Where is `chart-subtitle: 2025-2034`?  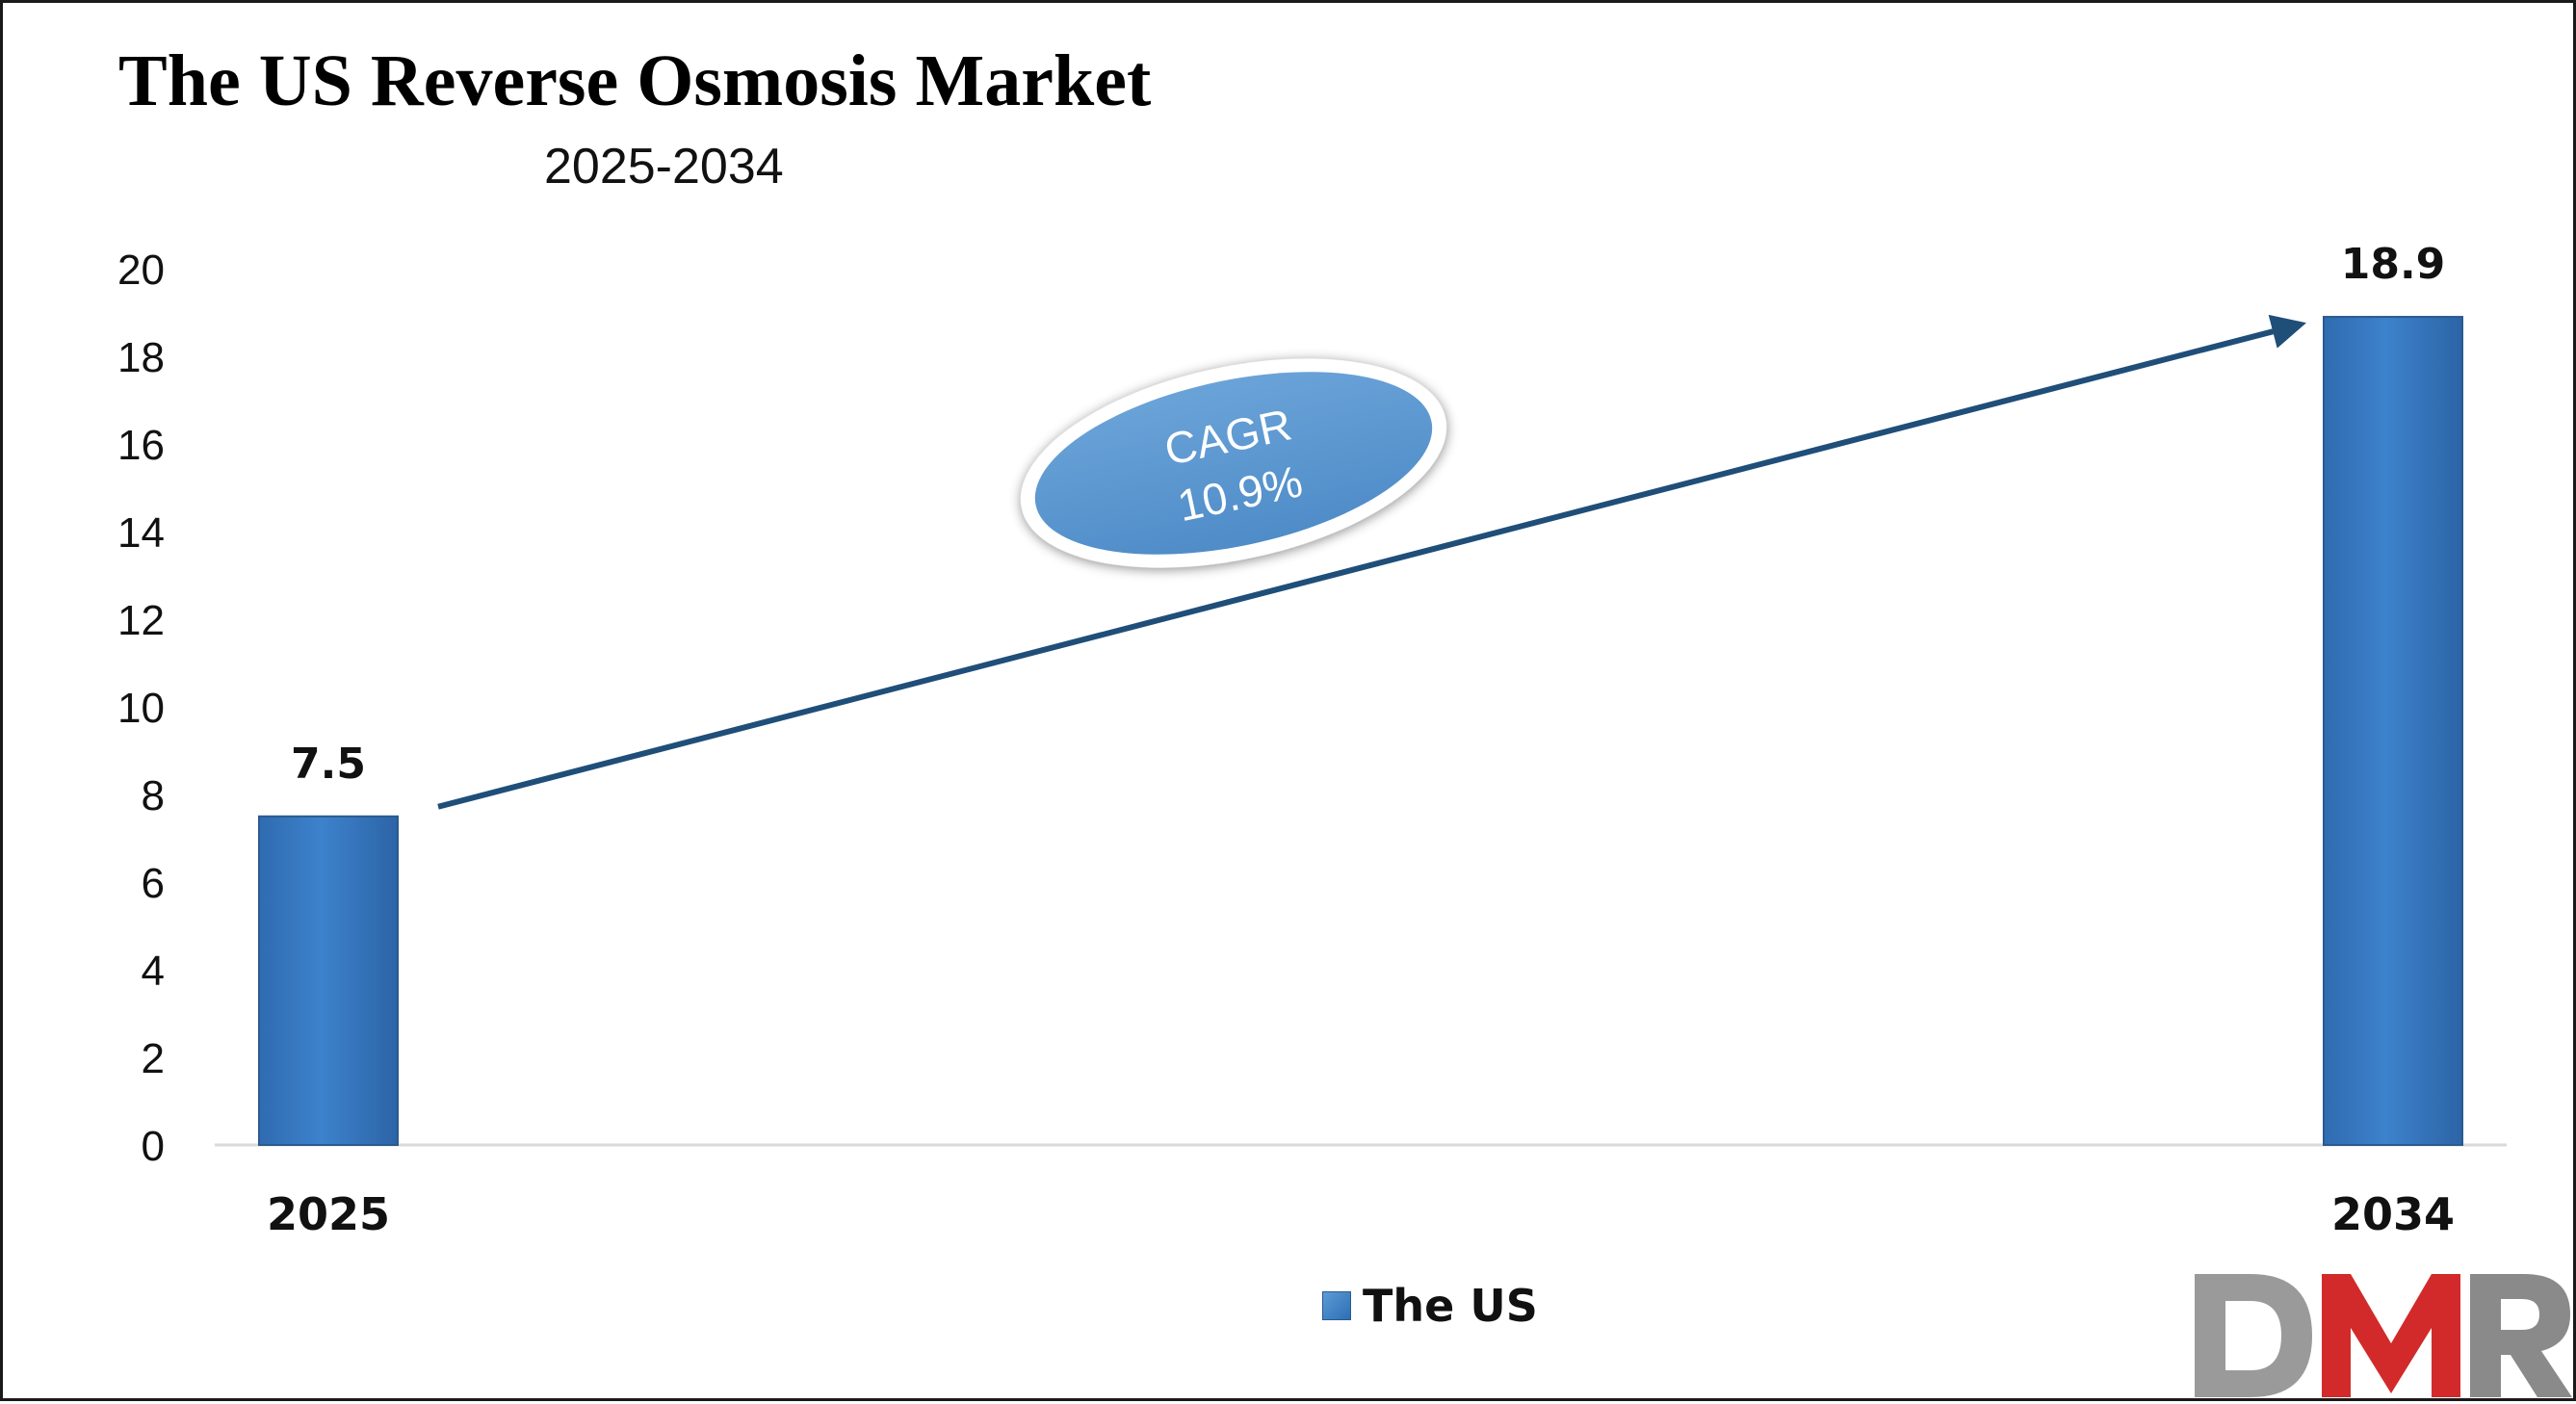 chart-subtitle: 2025-2034 is located at coordinates (664, 167).